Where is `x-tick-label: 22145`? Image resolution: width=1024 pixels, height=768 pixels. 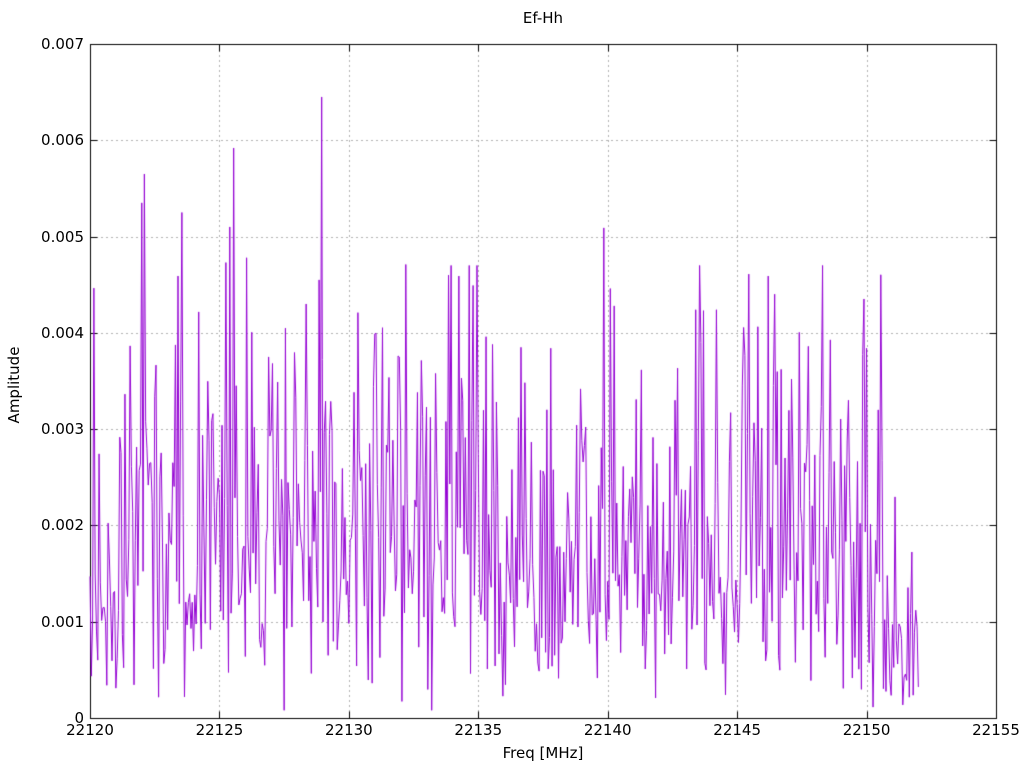 x-tick-label: 22145 is located at coordinates (737, 730).